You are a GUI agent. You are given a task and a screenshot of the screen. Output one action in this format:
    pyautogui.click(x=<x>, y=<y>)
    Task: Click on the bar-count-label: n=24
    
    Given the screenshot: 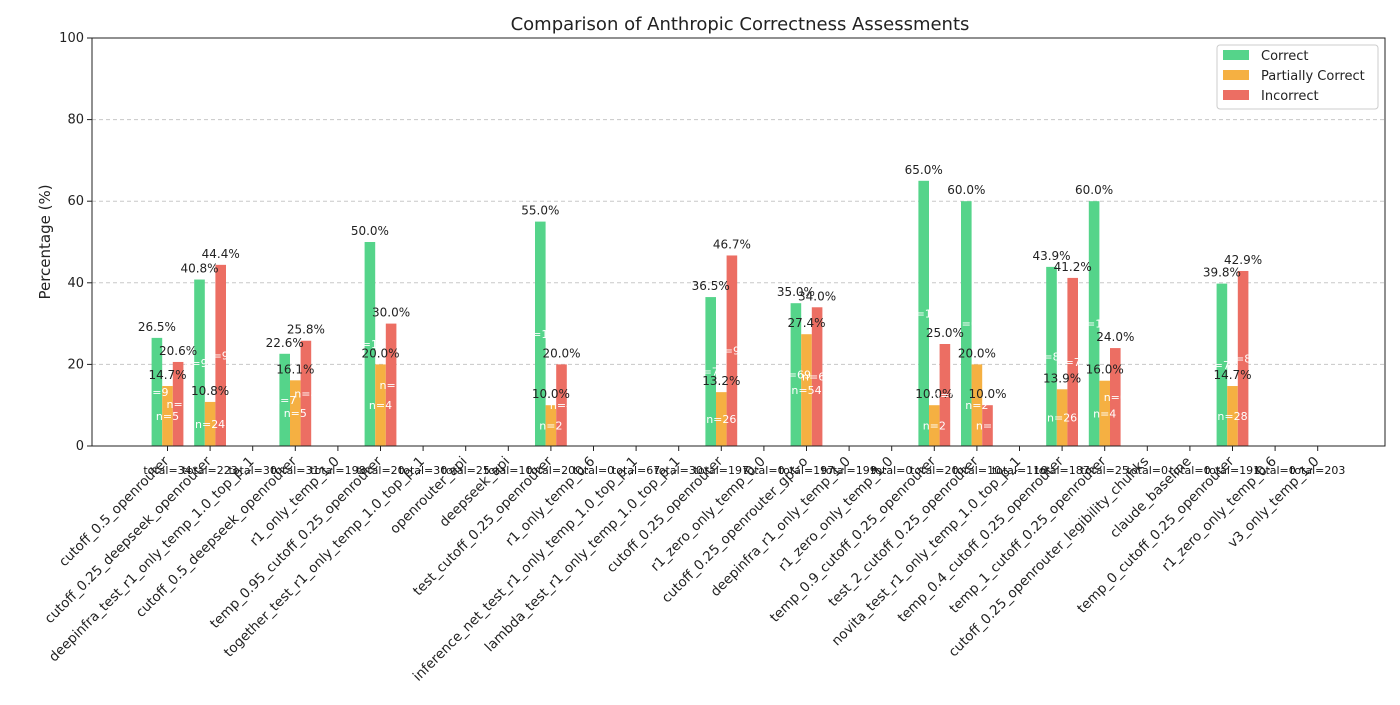 What is the action you would take?
    pyautogui.click(x=210, y=424)
    